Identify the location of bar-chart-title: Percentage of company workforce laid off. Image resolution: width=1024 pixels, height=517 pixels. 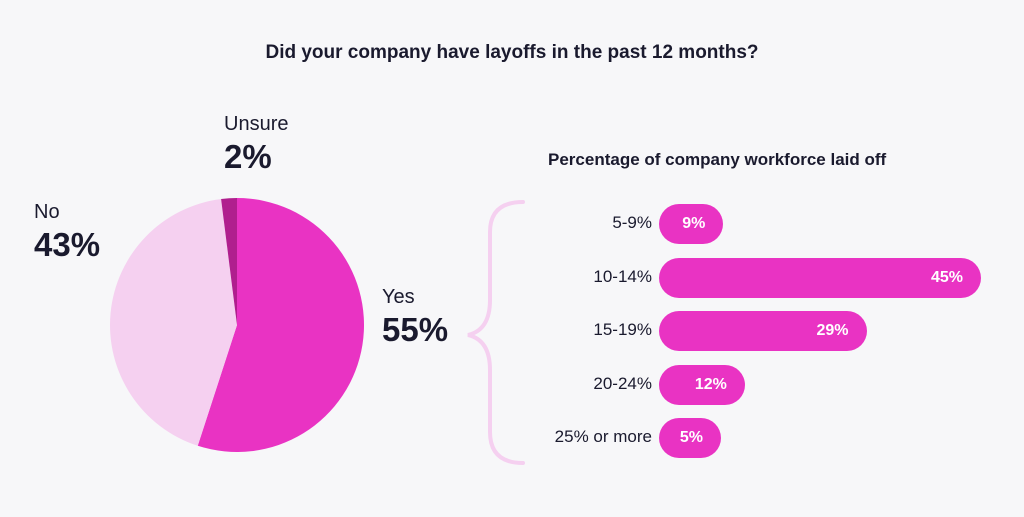
(717, 159).